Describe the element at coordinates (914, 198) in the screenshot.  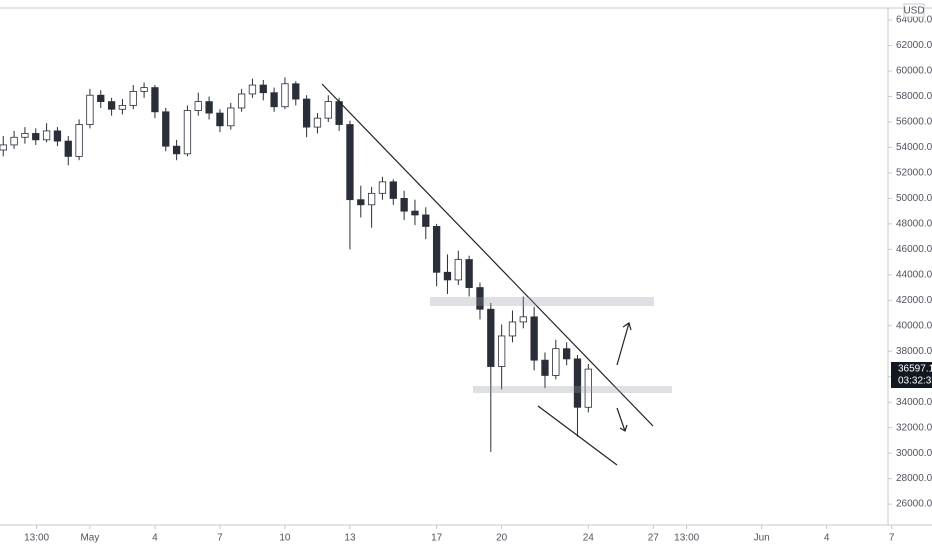
I see `y-tick-label: 50000.00` at that location.